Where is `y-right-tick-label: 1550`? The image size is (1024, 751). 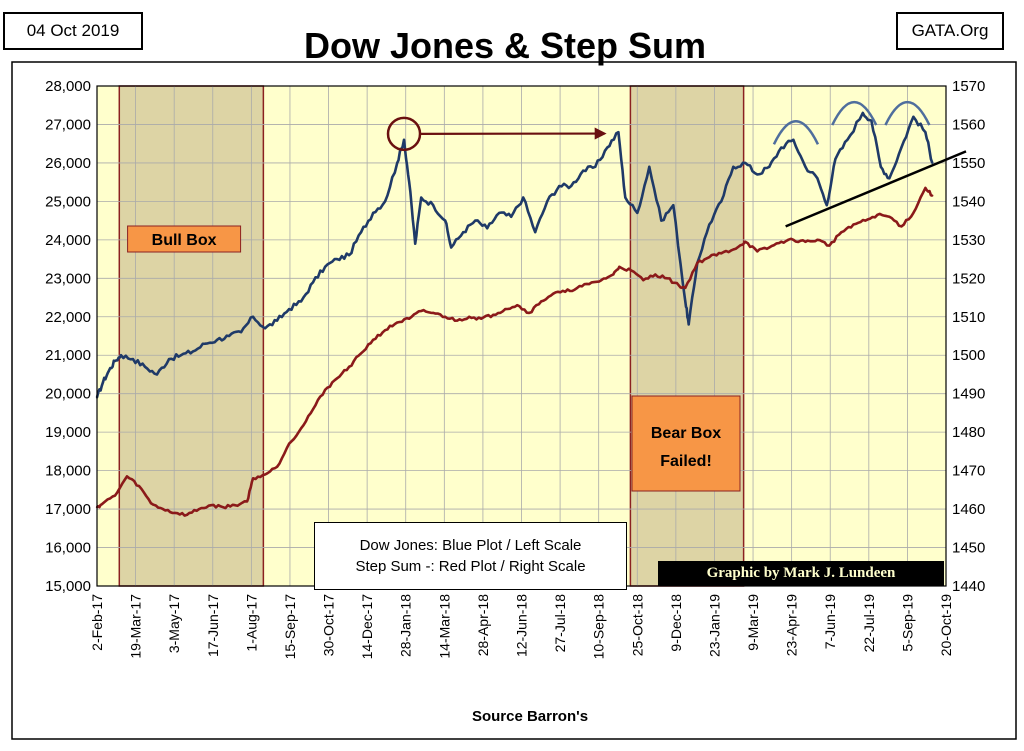
y-right-tick-label: 1550 is located at coordinates (968, 163).